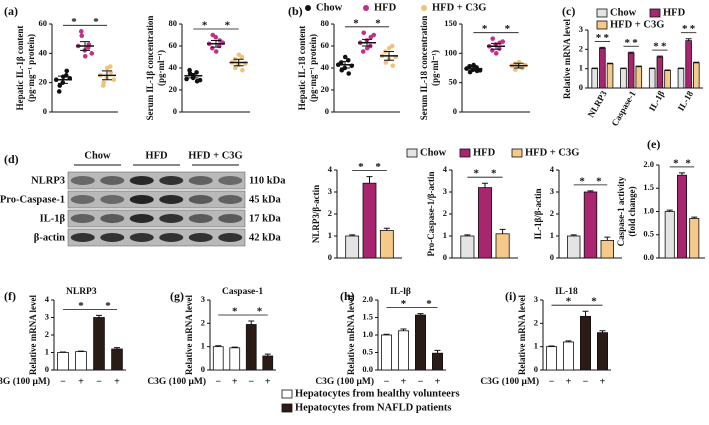  What do you see at coordinates (325, 23) in the screenshot?
I see `y-tick-label: 80` at bounding box center [325, 23].